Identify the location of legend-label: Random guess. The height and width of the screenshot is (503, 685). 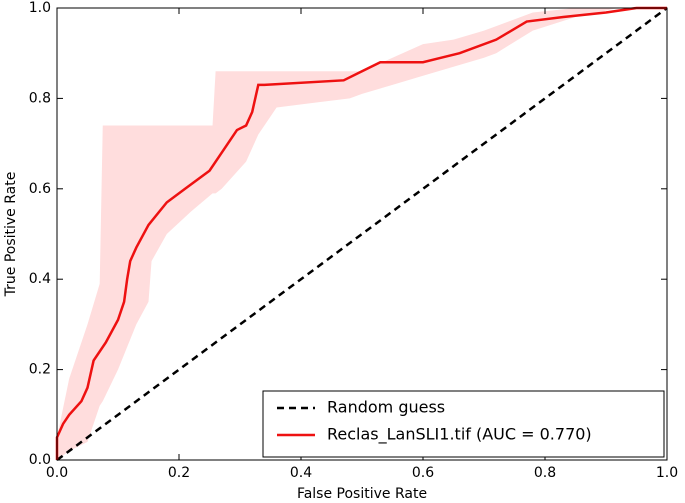
(386, 407).